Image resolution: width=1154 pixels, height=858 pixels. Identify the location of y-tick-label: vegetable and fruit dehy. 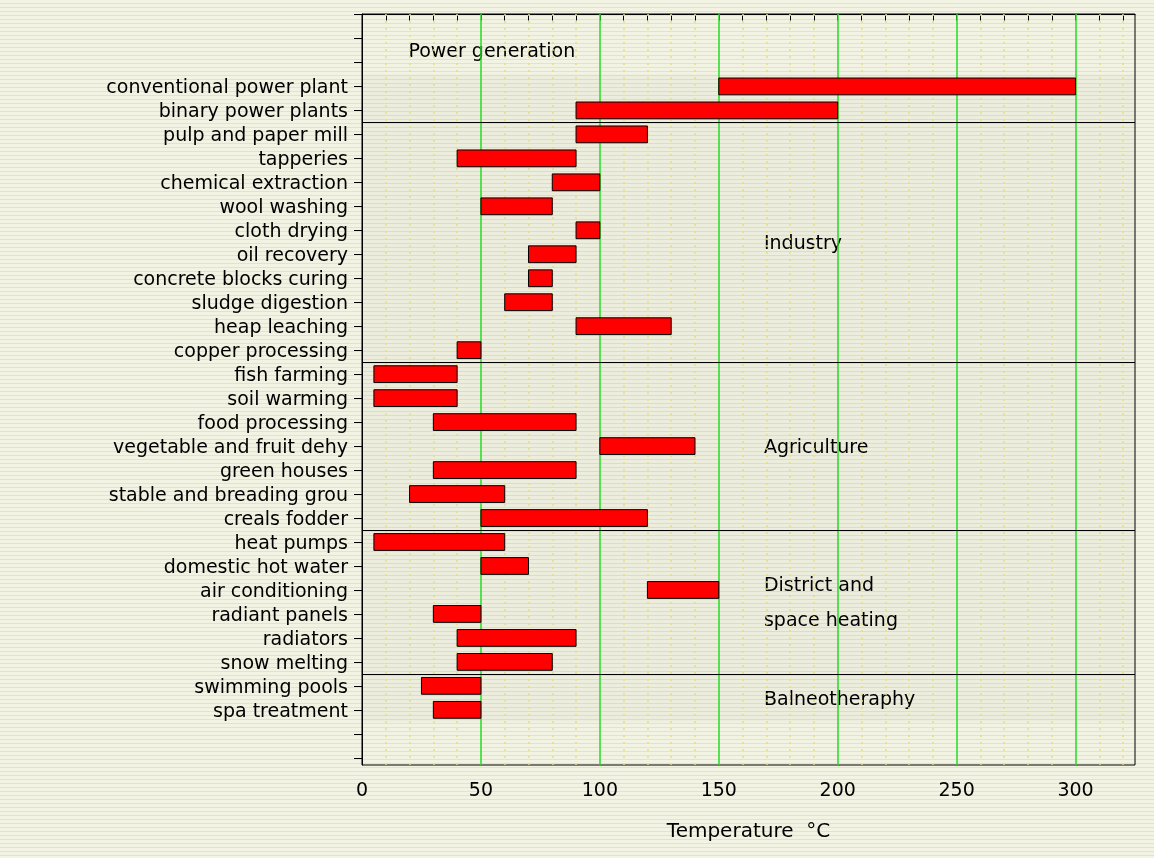
(230, 446).